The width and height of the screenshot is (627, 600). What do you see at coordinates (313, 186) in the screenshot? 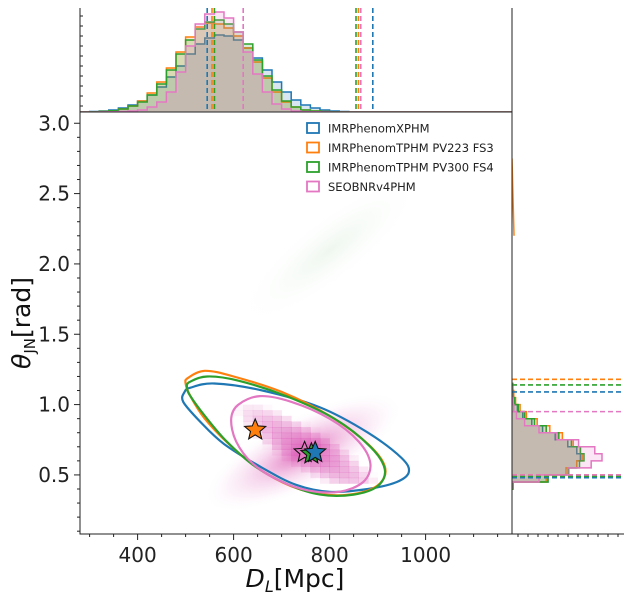
I see `legend-swatch-seobnrv4phm` at bounding box center [313, 186].